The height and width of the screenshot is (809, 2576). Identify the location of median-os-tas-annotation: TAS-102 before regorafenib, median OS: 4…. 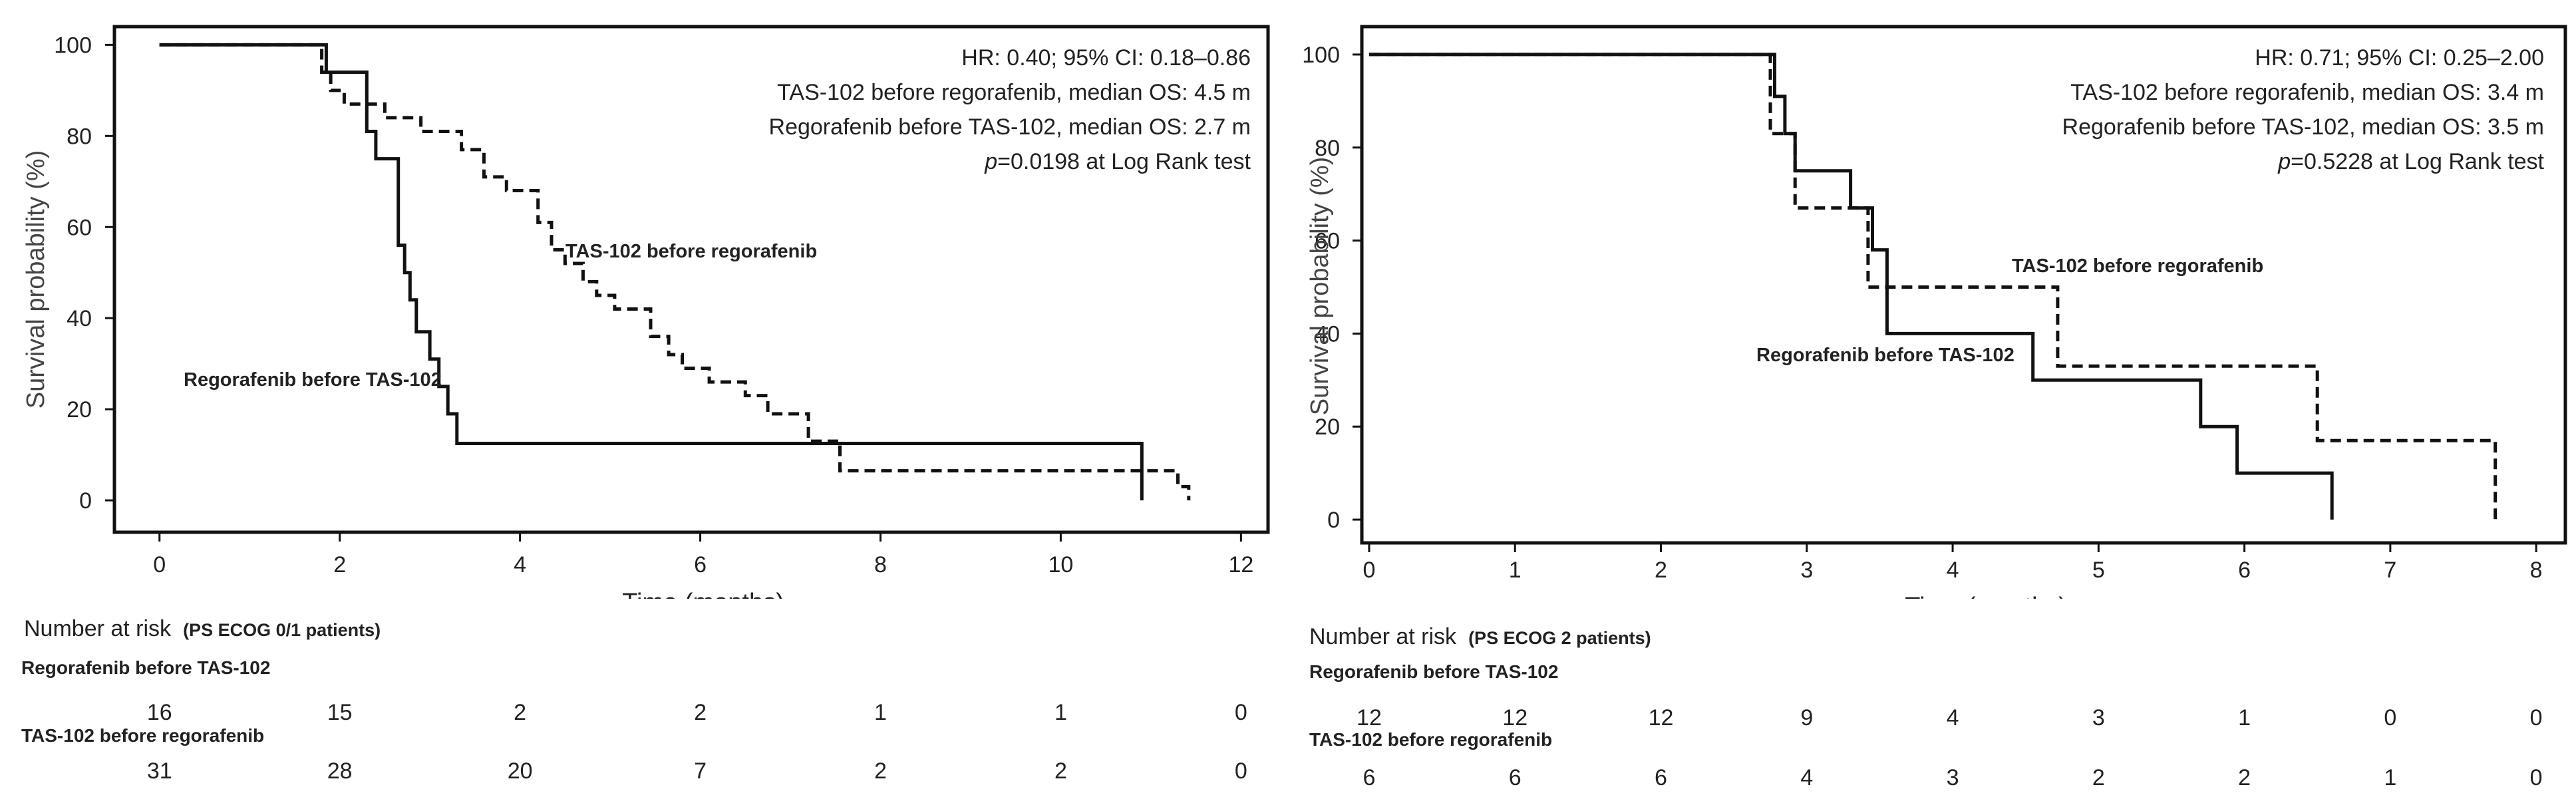
(1014, 92).